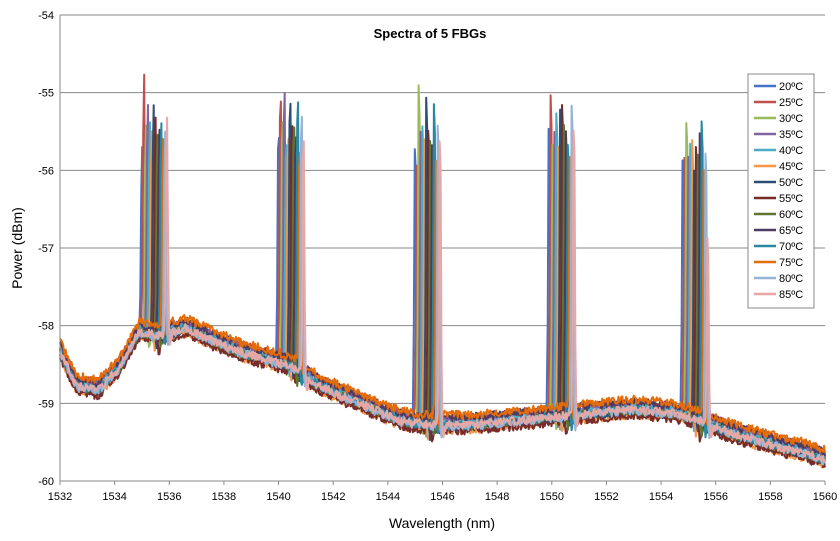 The image size is (840, 541). Describe the element at coordinates (17, 248) in the screenshot. I see `y-axis-title: Power (dBm)` at that location.